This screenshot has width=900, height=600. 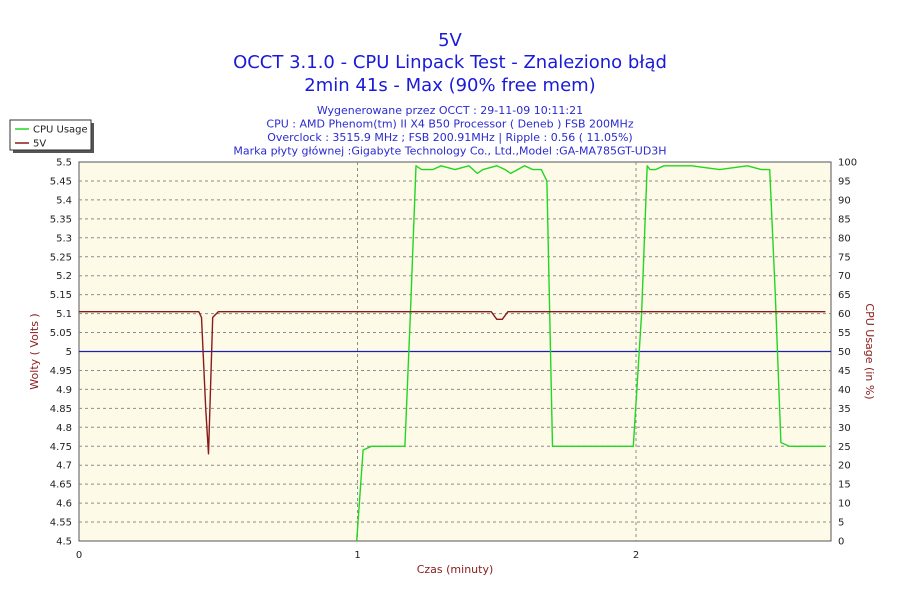 What do you see at coordinates (844, 238) in the screenshot?
I see `y2-tick-label: 80` at bounding box center [844, 238].